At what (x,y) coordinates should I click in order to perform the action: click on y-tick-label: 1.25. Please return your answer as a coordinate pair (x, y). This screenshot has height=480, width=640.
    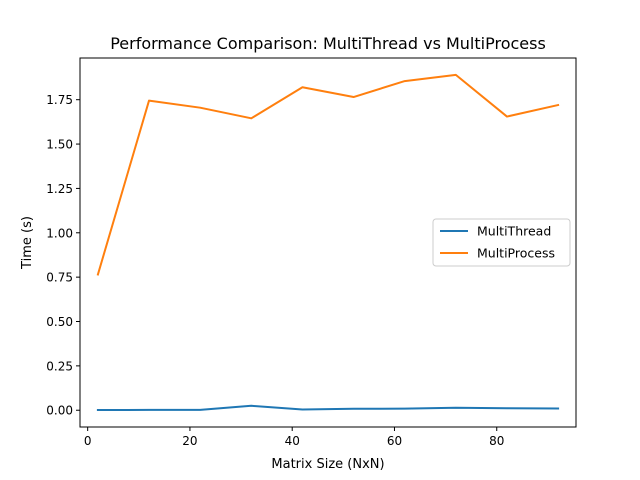
    Looking at the image, I should click on (59, 189).